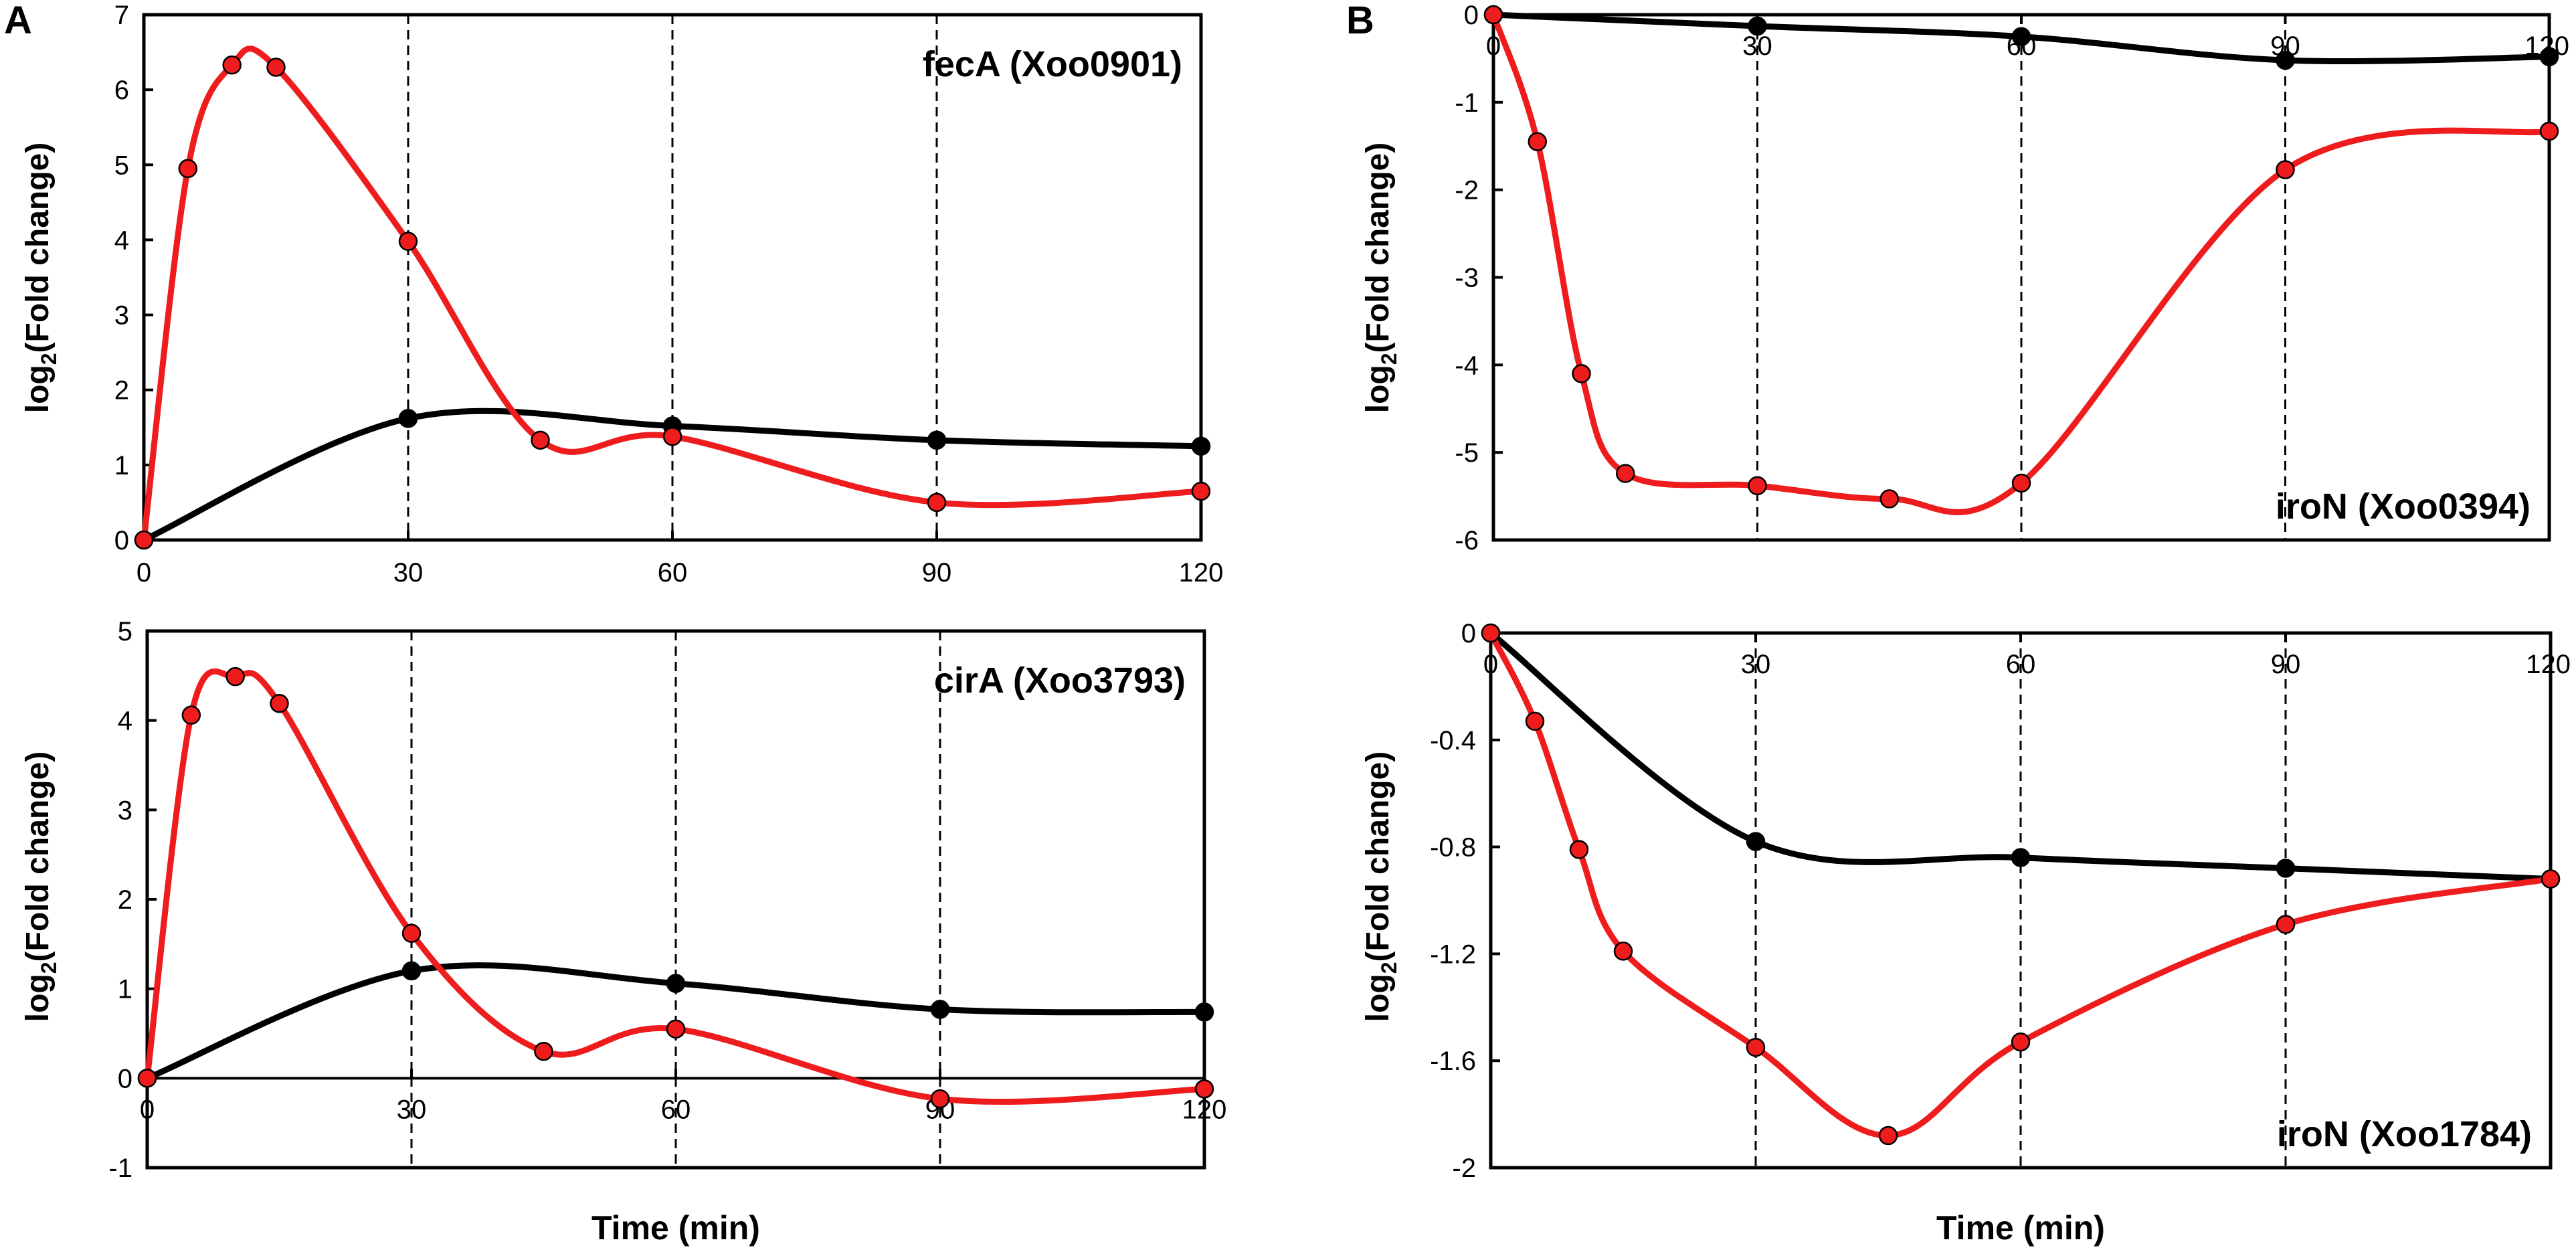 Image resolution: width=2576 pixels, height=1258 pixels. Describe the element at coordinates (2403, 507) in the screenshot. I see `chart-title: iroN (Xoo0394)` at that location.